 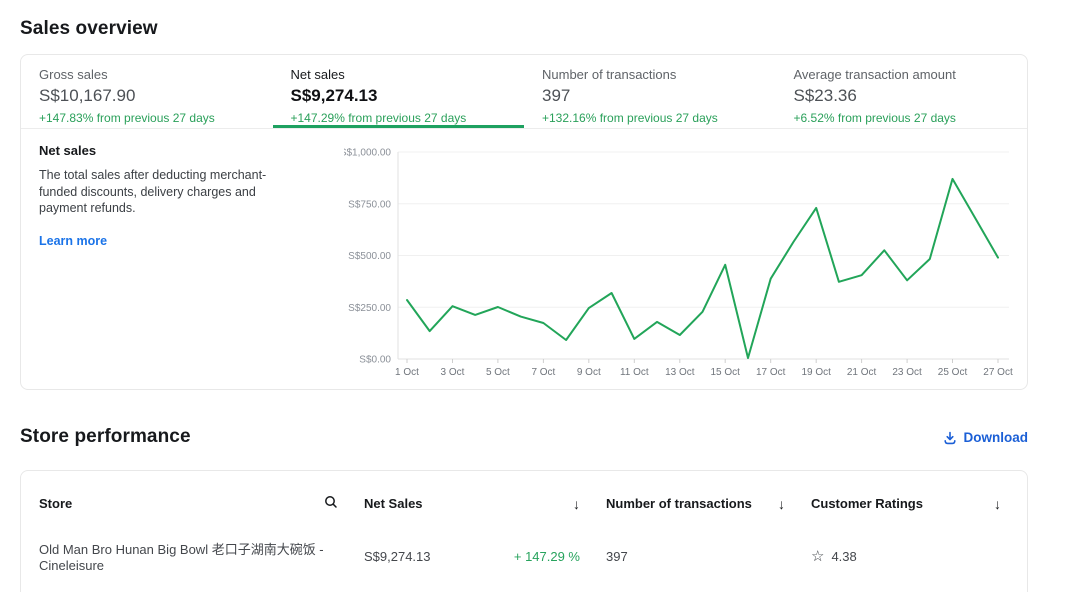 I want to click on column-header-transactions: Number of transactions ↓, so click(x=708, y=503).